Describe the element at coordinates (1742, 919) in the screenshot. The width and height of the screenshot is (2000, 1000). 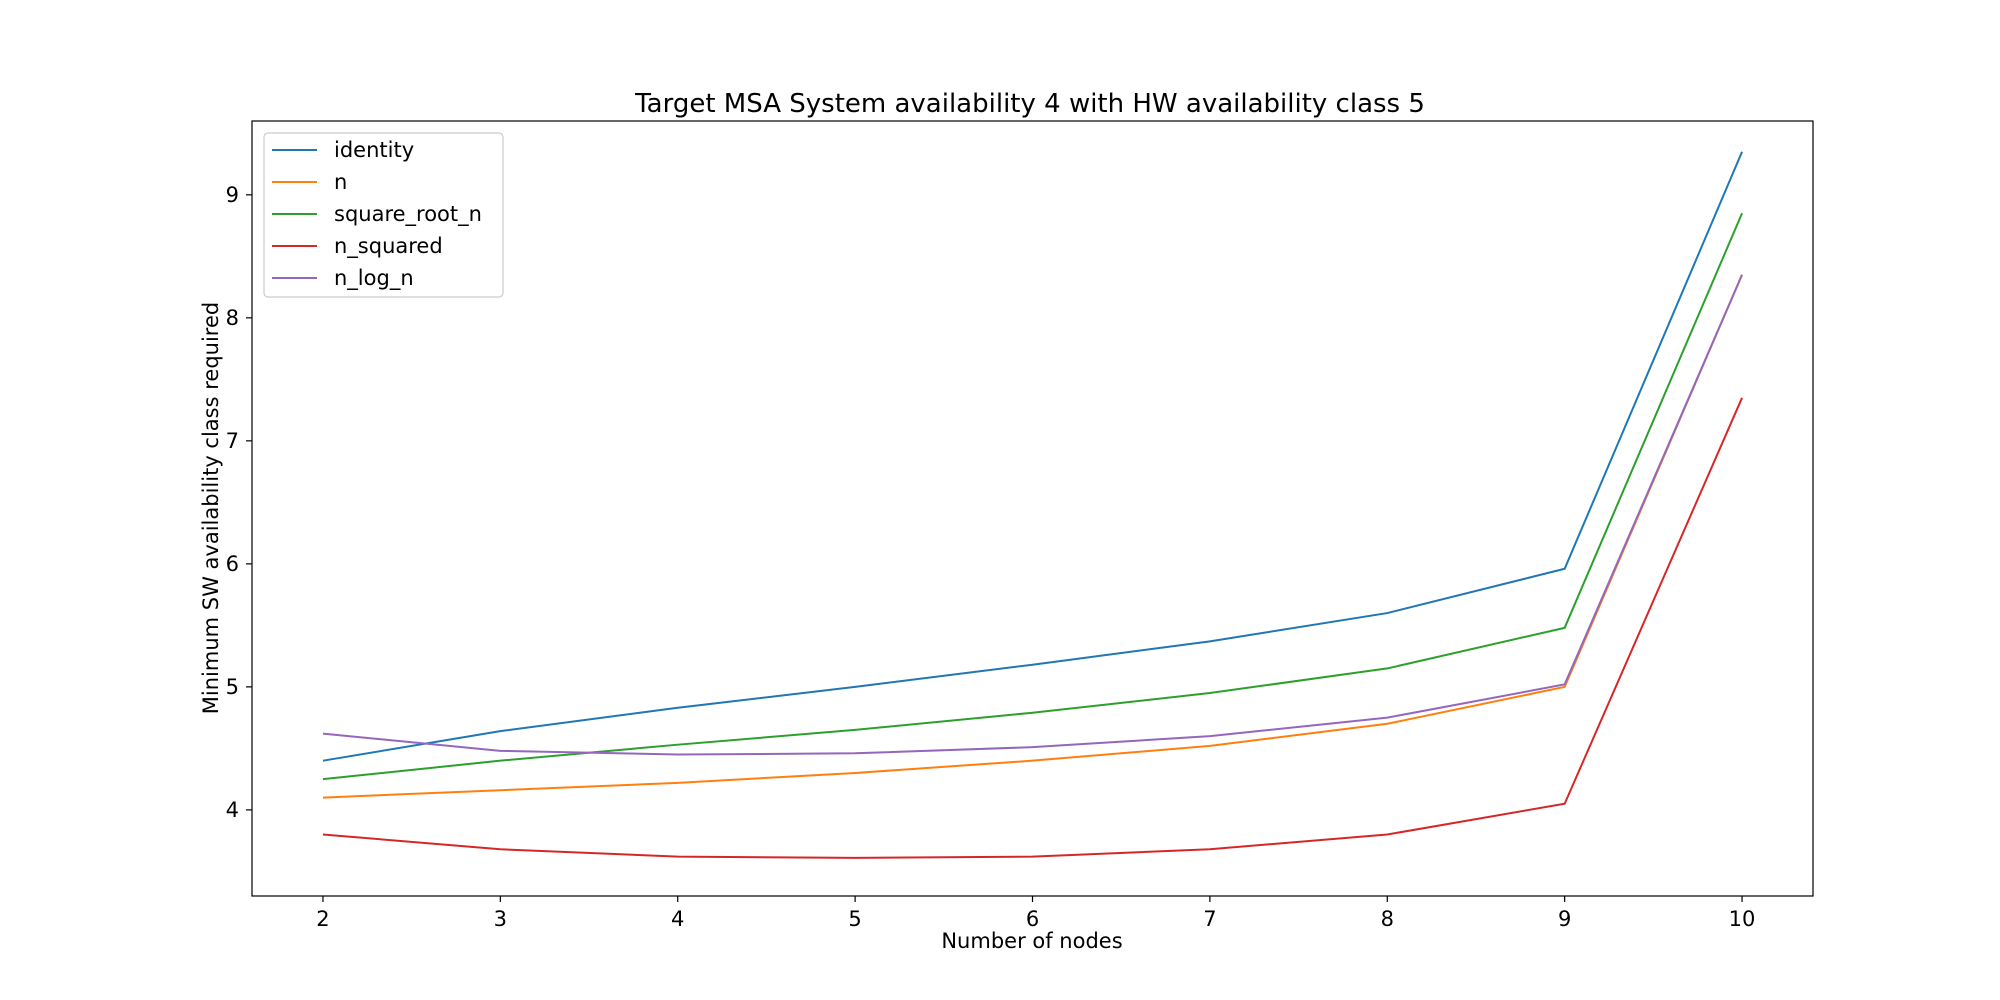
I see `x-tick-label: 10` at that location.